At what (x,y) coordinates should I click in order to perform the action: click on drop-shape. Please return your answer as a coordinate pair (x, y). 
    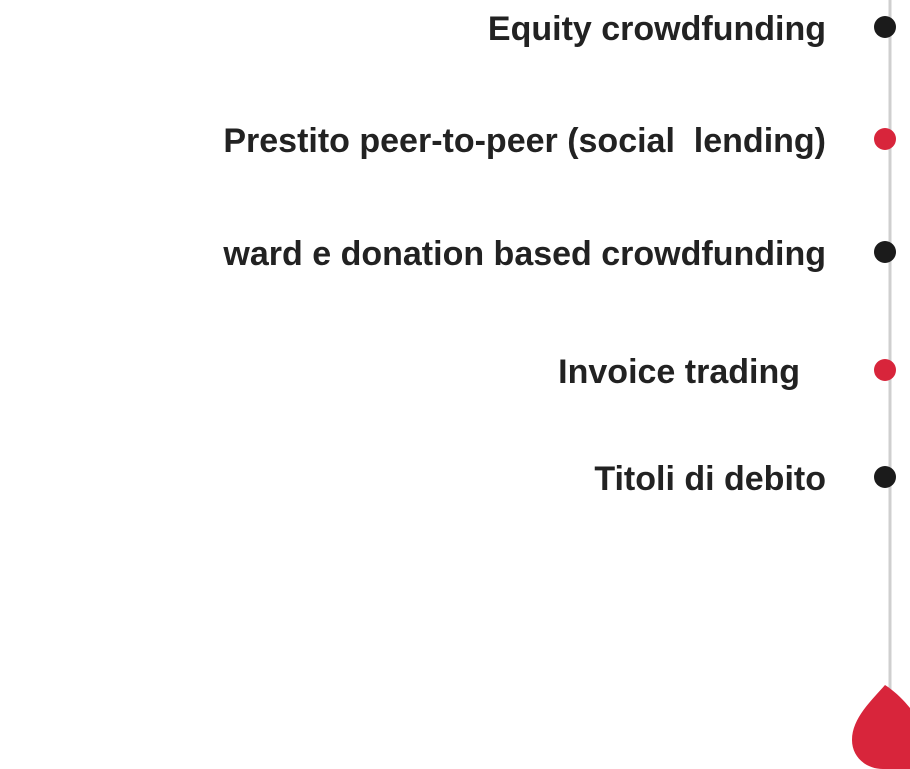
    Looking at the image, I should click on (881, 727).